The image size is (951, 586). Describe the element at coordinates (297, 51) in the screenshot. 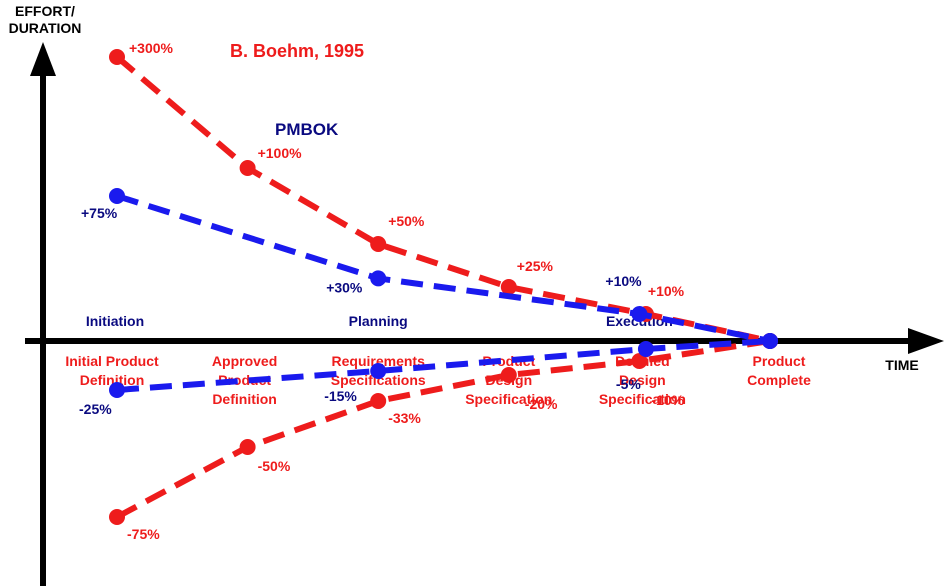

I see `series-name: B. Boehm, 1995` at that location.